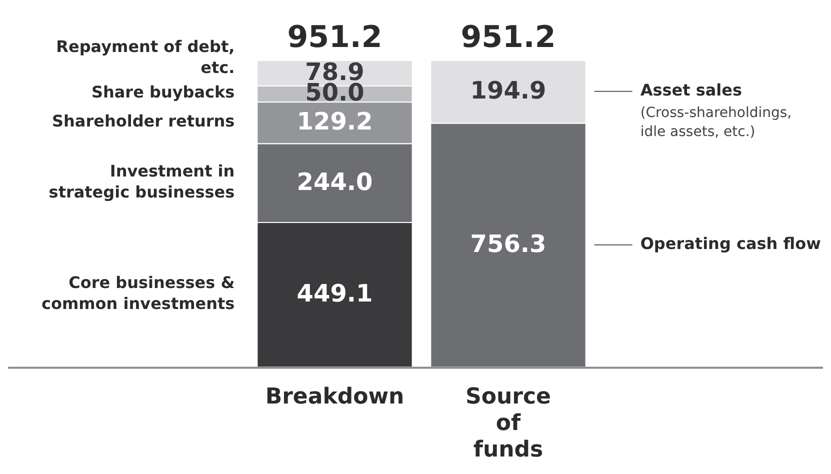  Describe the element at coordinates (508, 244) in the screenshot. I see `data-label: 756.3` at that location.